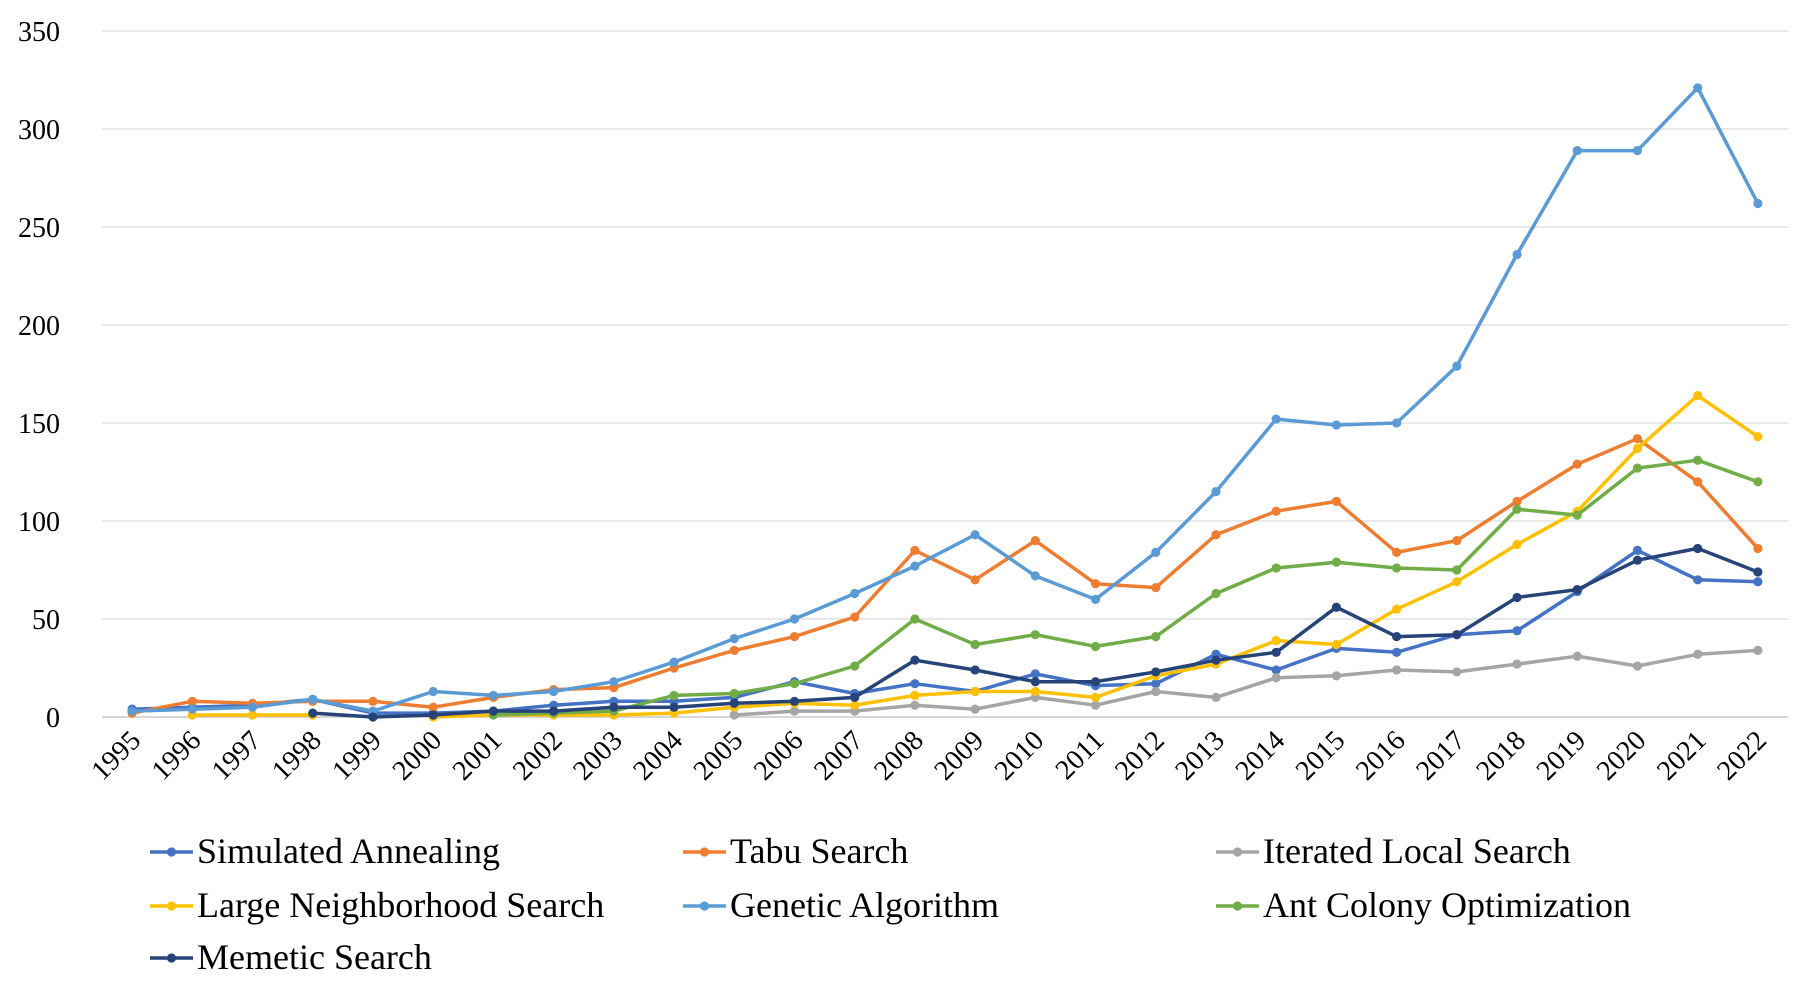 The width and height of the screenshot is (1807, 992). I want to click on x-tick-label: 2018, so click(1501, 756).